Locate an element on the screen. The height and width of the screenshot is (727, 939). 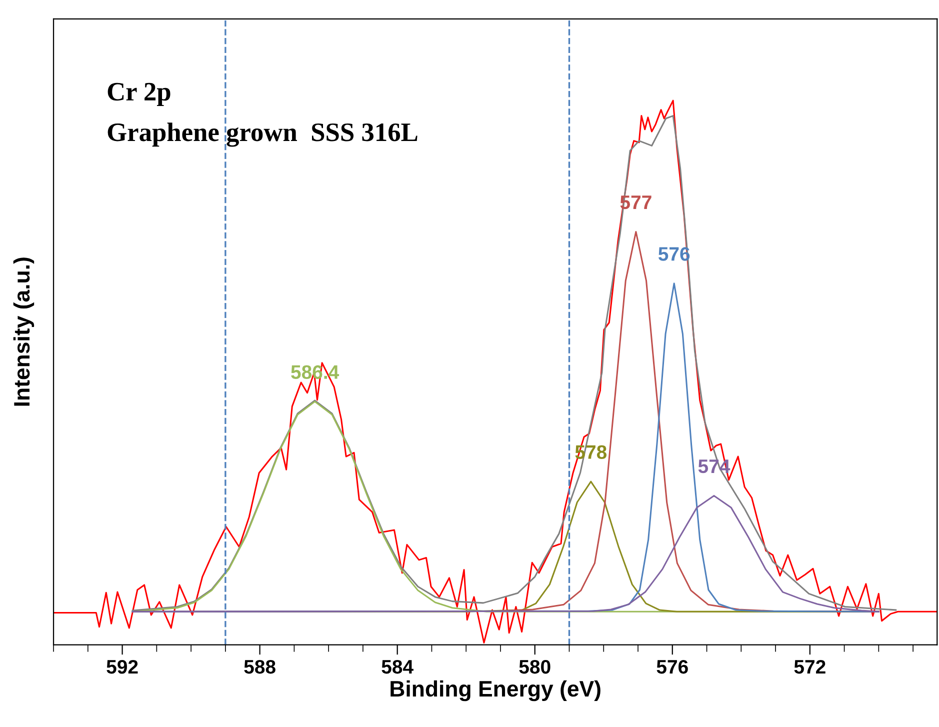
x-tick-label: 588 is located at coordinates (260, 667).